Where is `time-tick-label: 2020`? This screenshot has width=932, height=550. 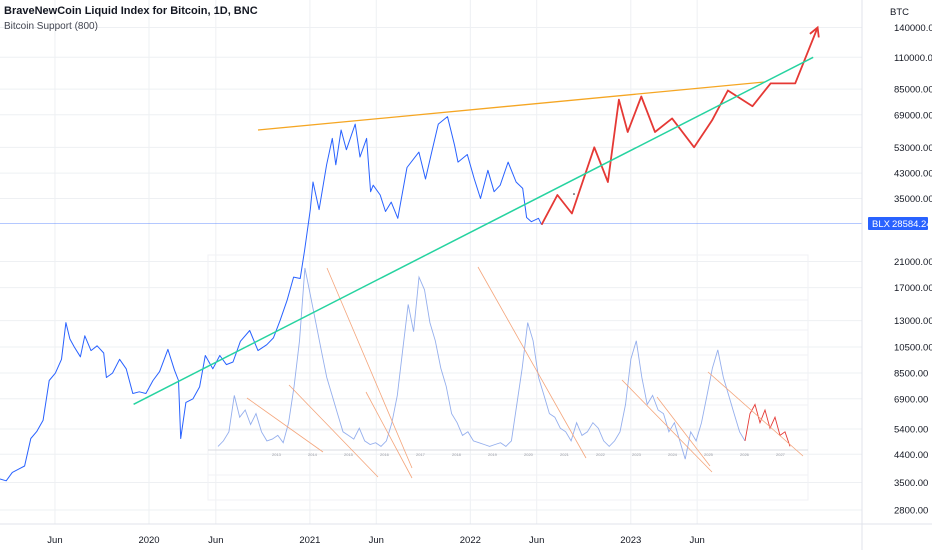 time-tick-label: 2020 is located at coordinates (148, 540).